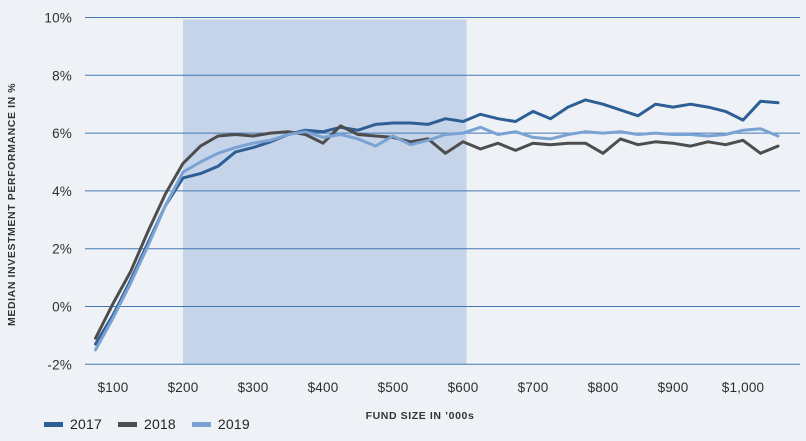 This screenshot has height=441, width=806. What do you see at coordinates (393, 387) in the screenshot?
I see `x-tick-label: $500` at bounding box center [393, 387].